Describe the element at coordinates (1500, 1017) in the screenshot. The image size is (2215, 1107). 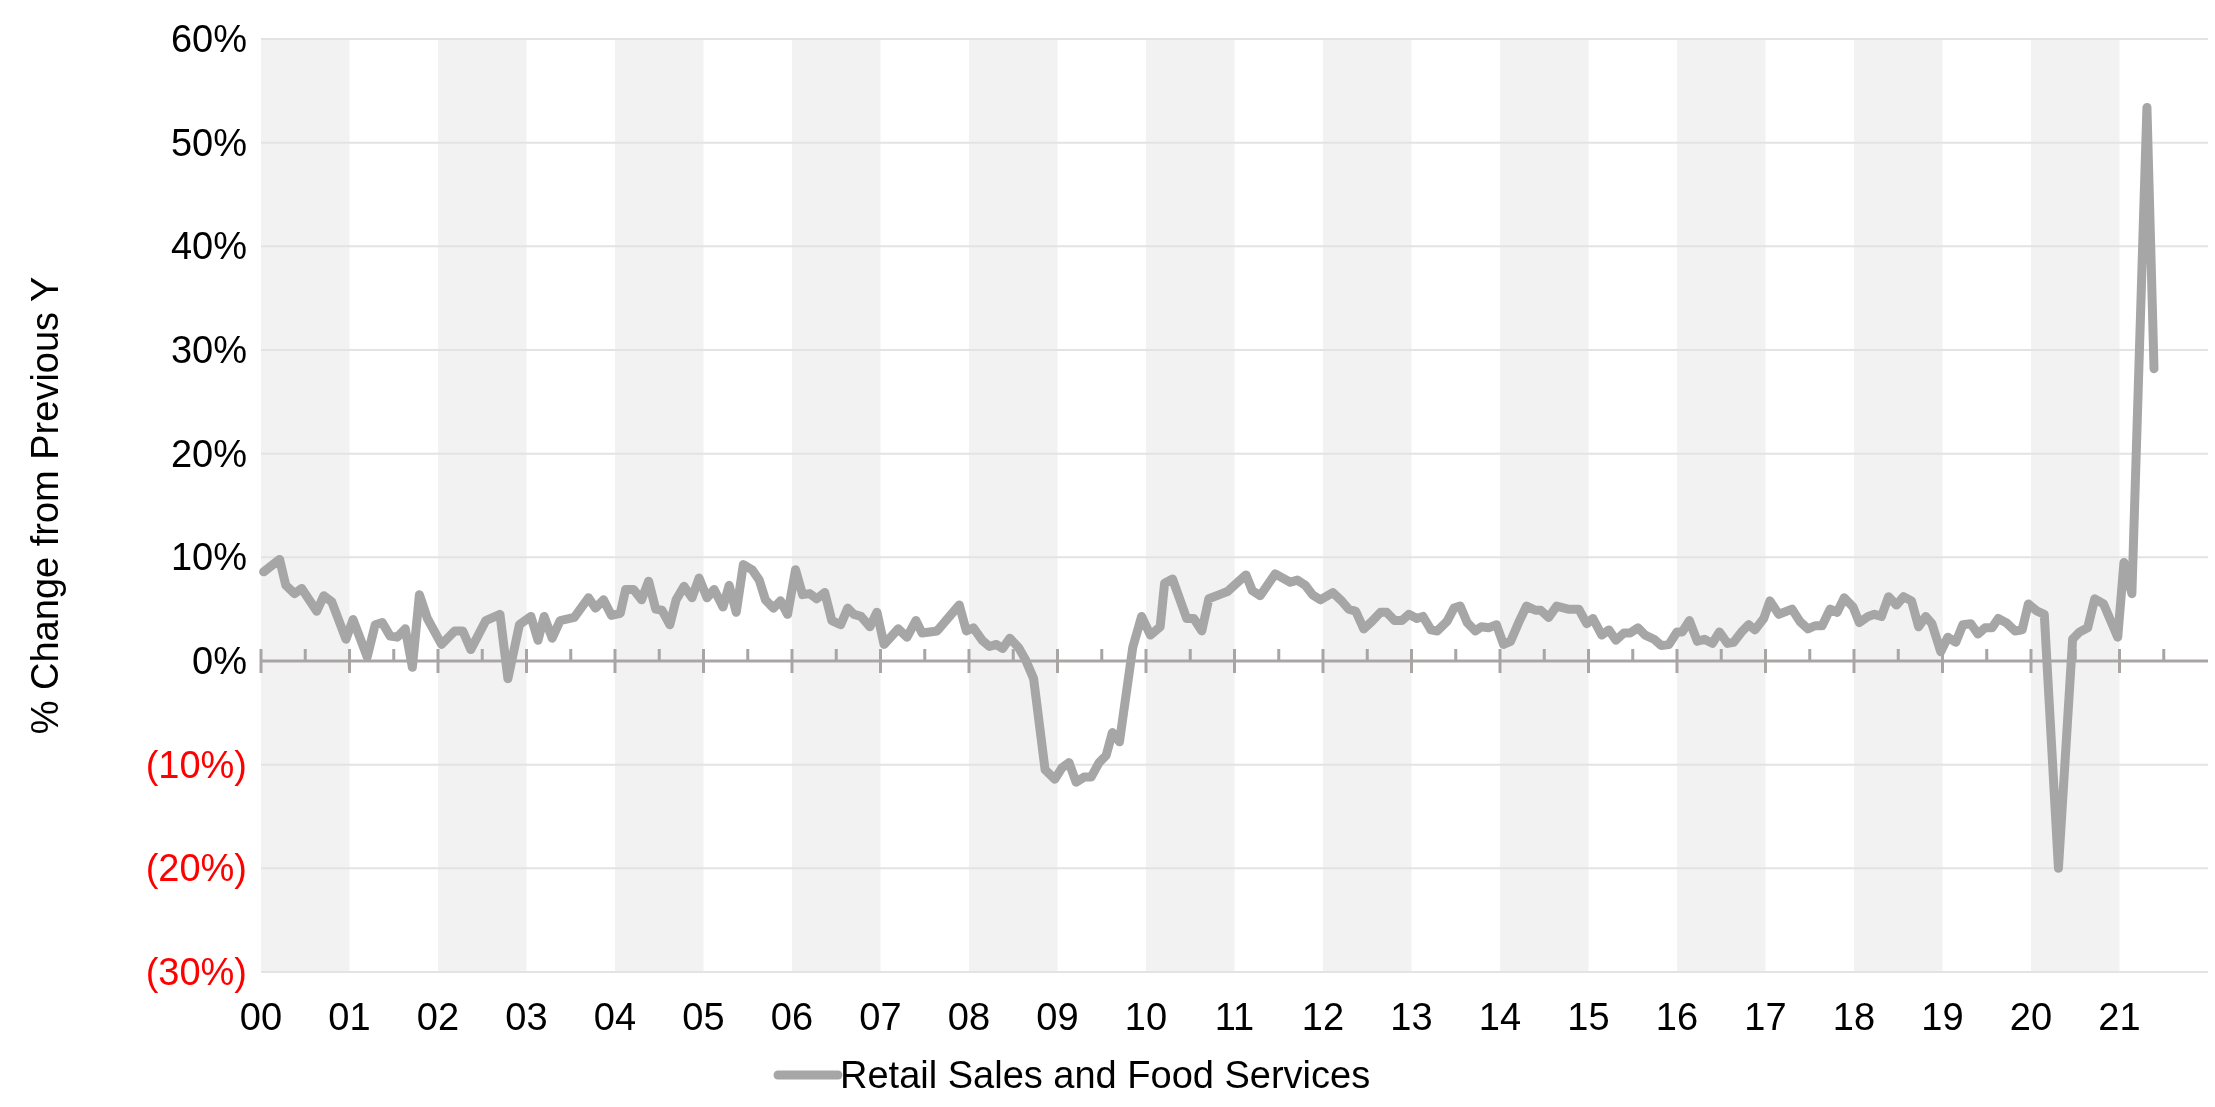
I see `x-tick-label: 14` at that location.